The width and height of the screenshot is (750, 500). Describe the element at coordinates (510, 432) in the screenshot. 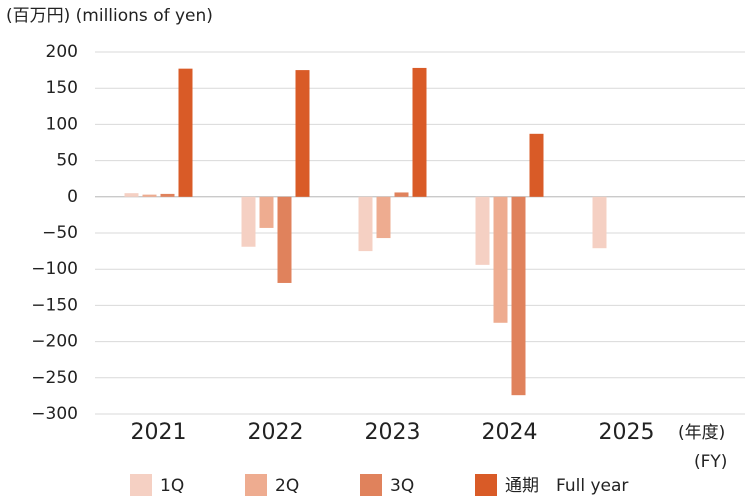

I see `x-tick-label: 2024` at that location.